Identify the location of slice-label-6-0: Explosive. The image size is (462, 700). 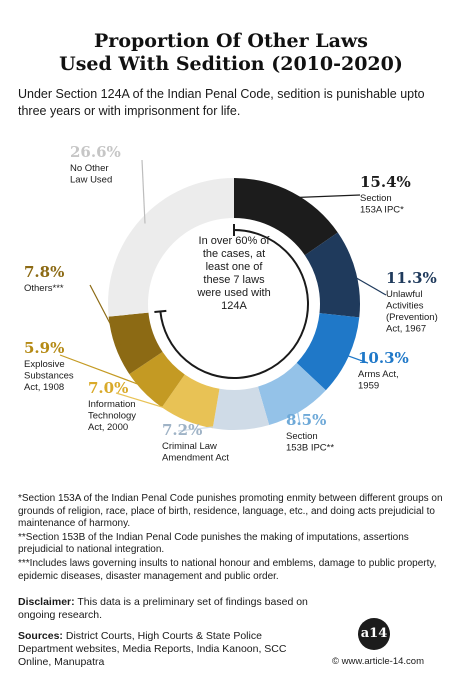
(44, 364).